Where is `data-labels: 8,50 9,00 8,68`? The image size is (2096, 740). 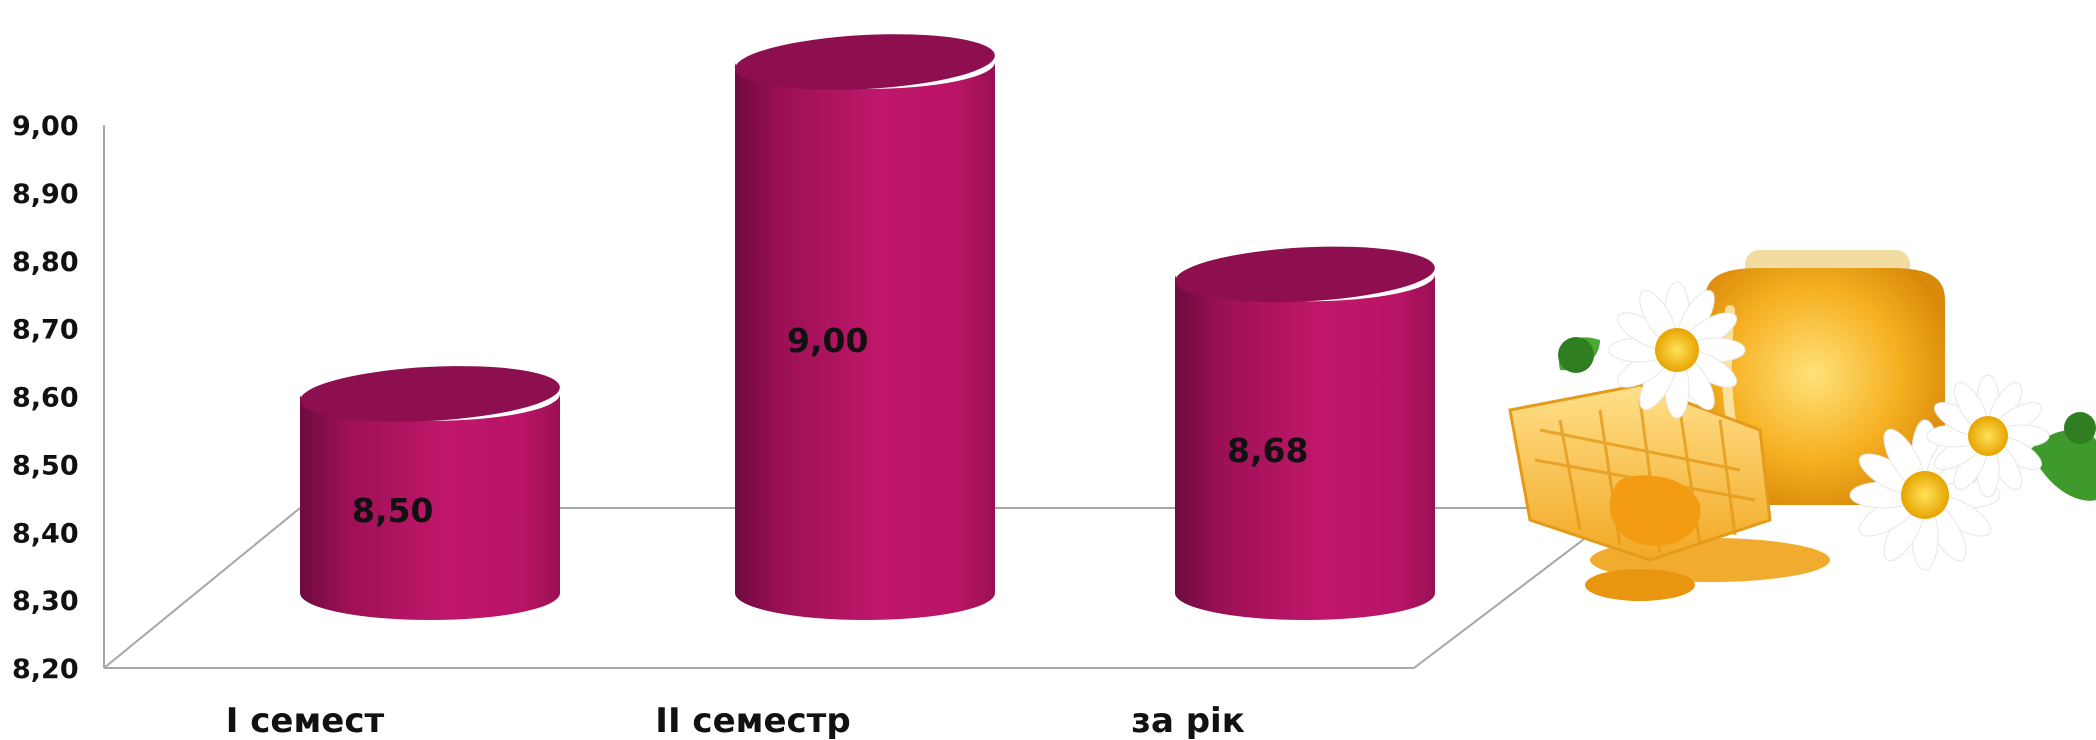 data-labels: 8,50 9,00 8,68 is located at coordinates (830, 425).